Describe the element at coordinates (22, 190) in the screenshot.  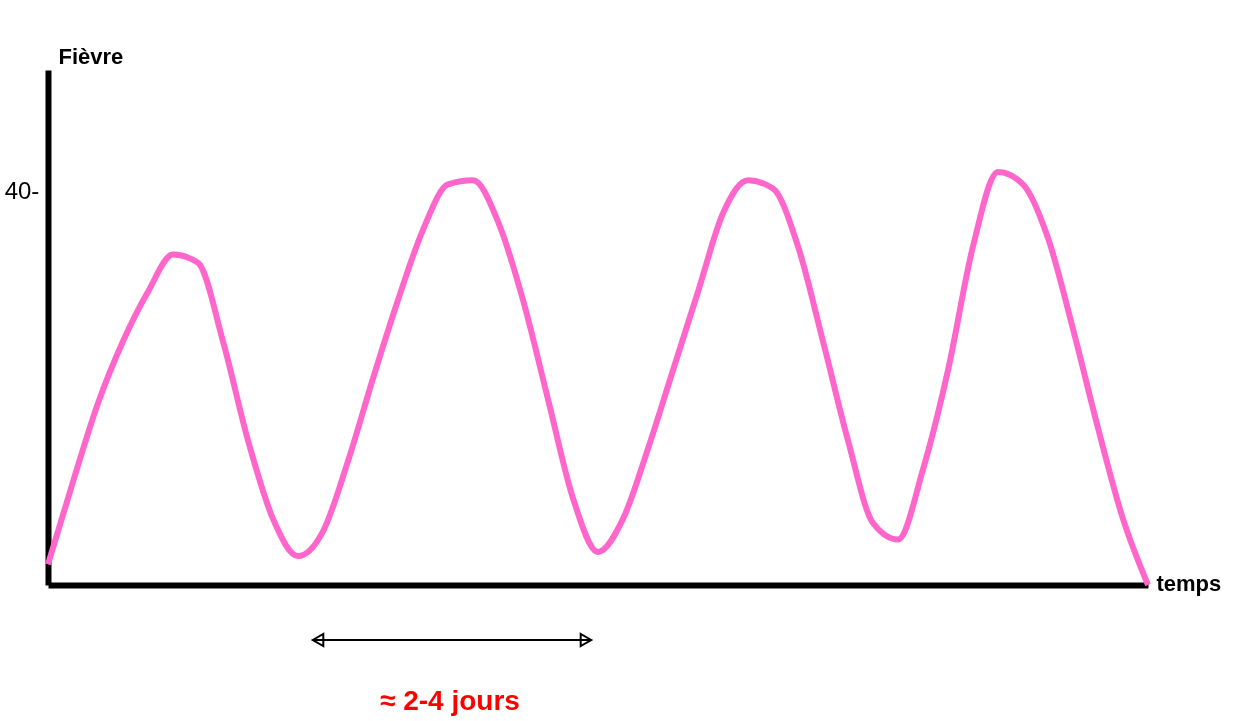
I see `text: 40-` at that location.